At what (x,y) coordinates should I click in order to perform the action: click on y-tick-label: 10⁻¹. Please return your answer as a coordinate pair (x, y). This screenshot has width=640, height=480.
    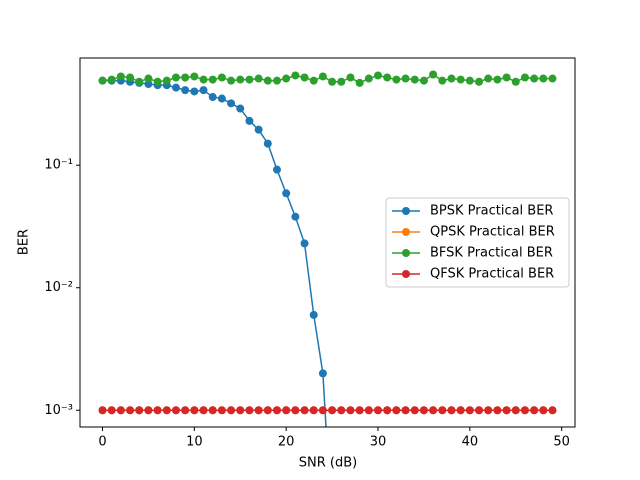
    Looking at the image, I should click on (58, 165).